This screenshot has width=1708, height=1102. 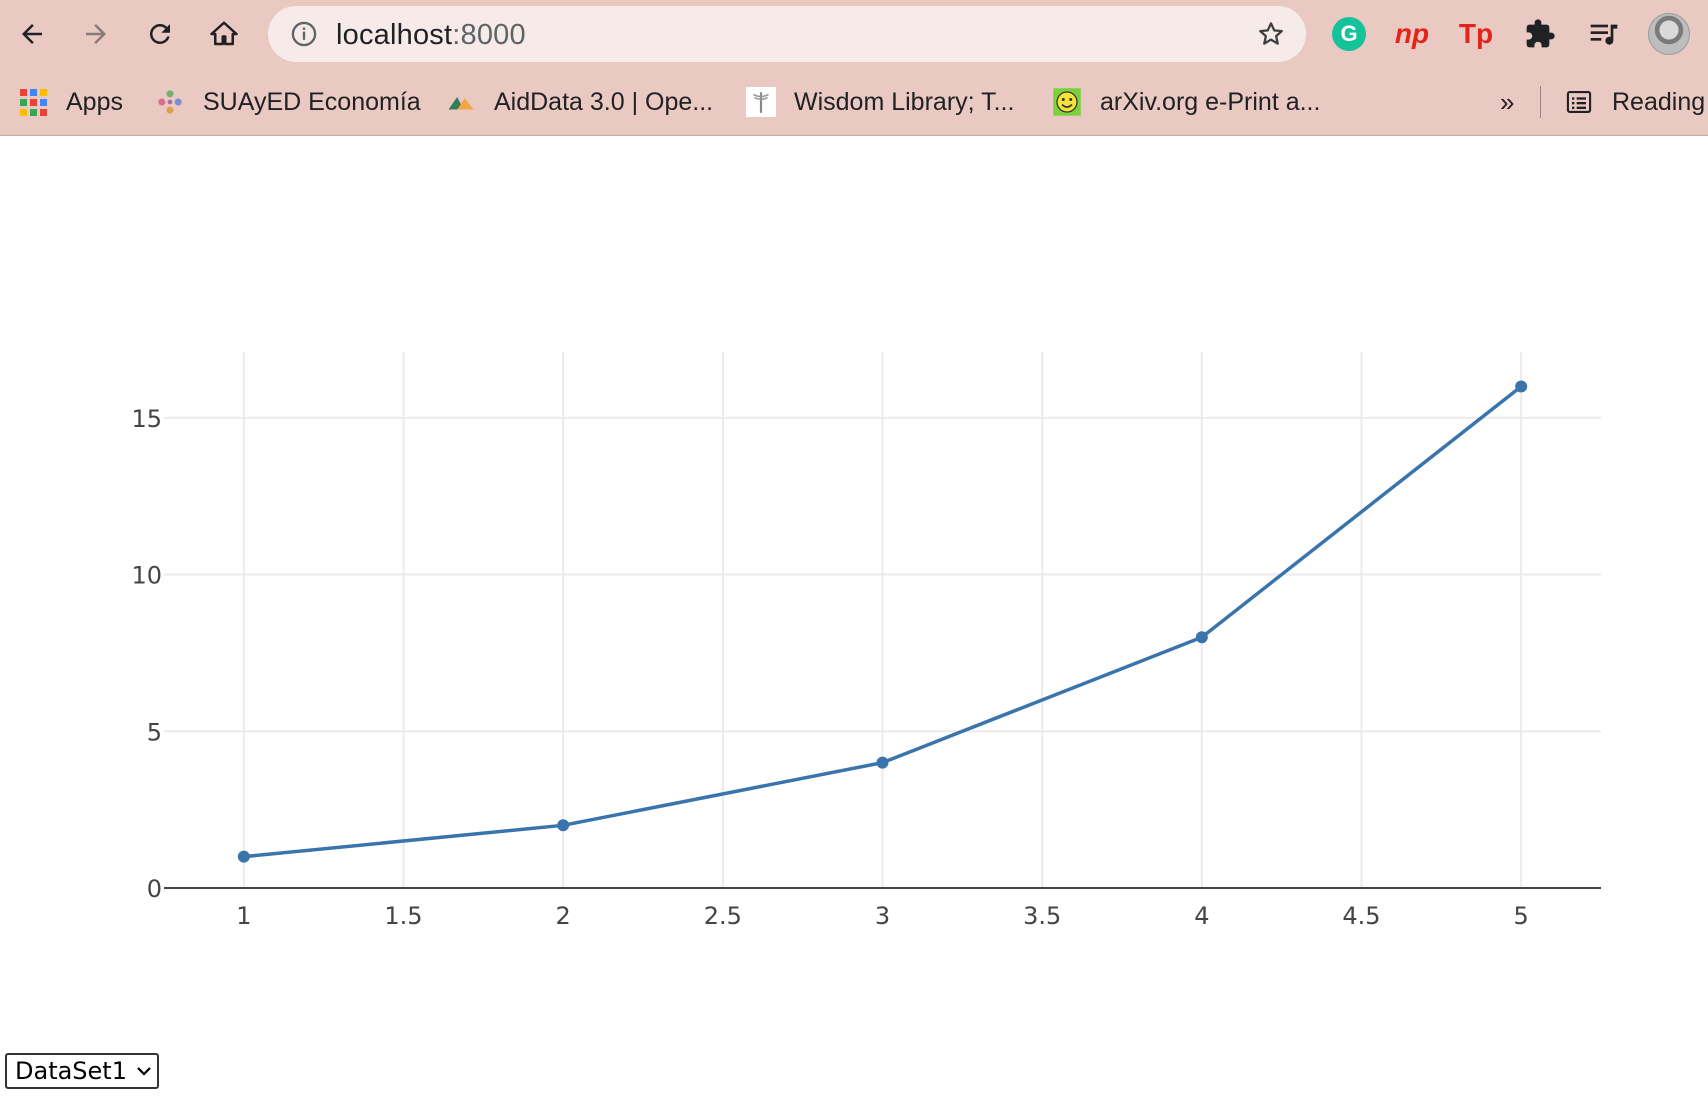 I want to click on browser-toolbar: localhost:8000 G np Tp, so click(x=854, y=34).